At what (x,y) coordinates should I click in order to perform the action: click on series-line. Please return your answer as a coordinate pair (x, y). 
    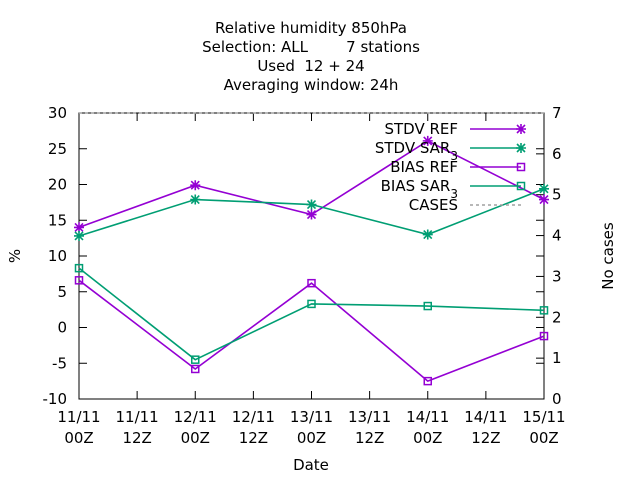
    Looking at the image, I should click on (311, 314).